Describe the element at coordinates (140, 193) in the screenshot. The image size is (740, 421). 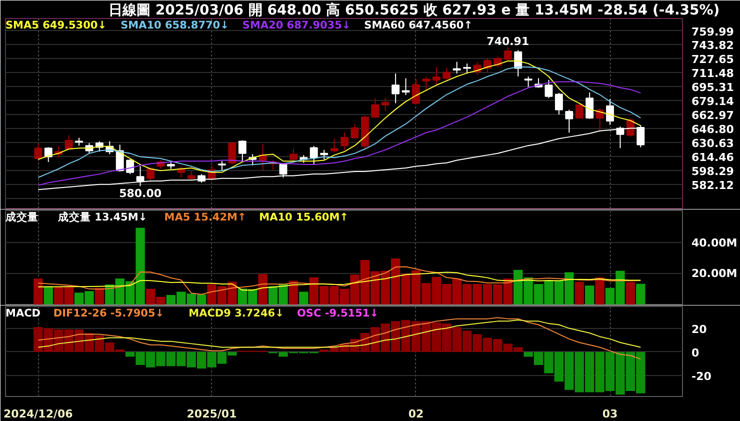
I see `annotation: 580.00` at that location.